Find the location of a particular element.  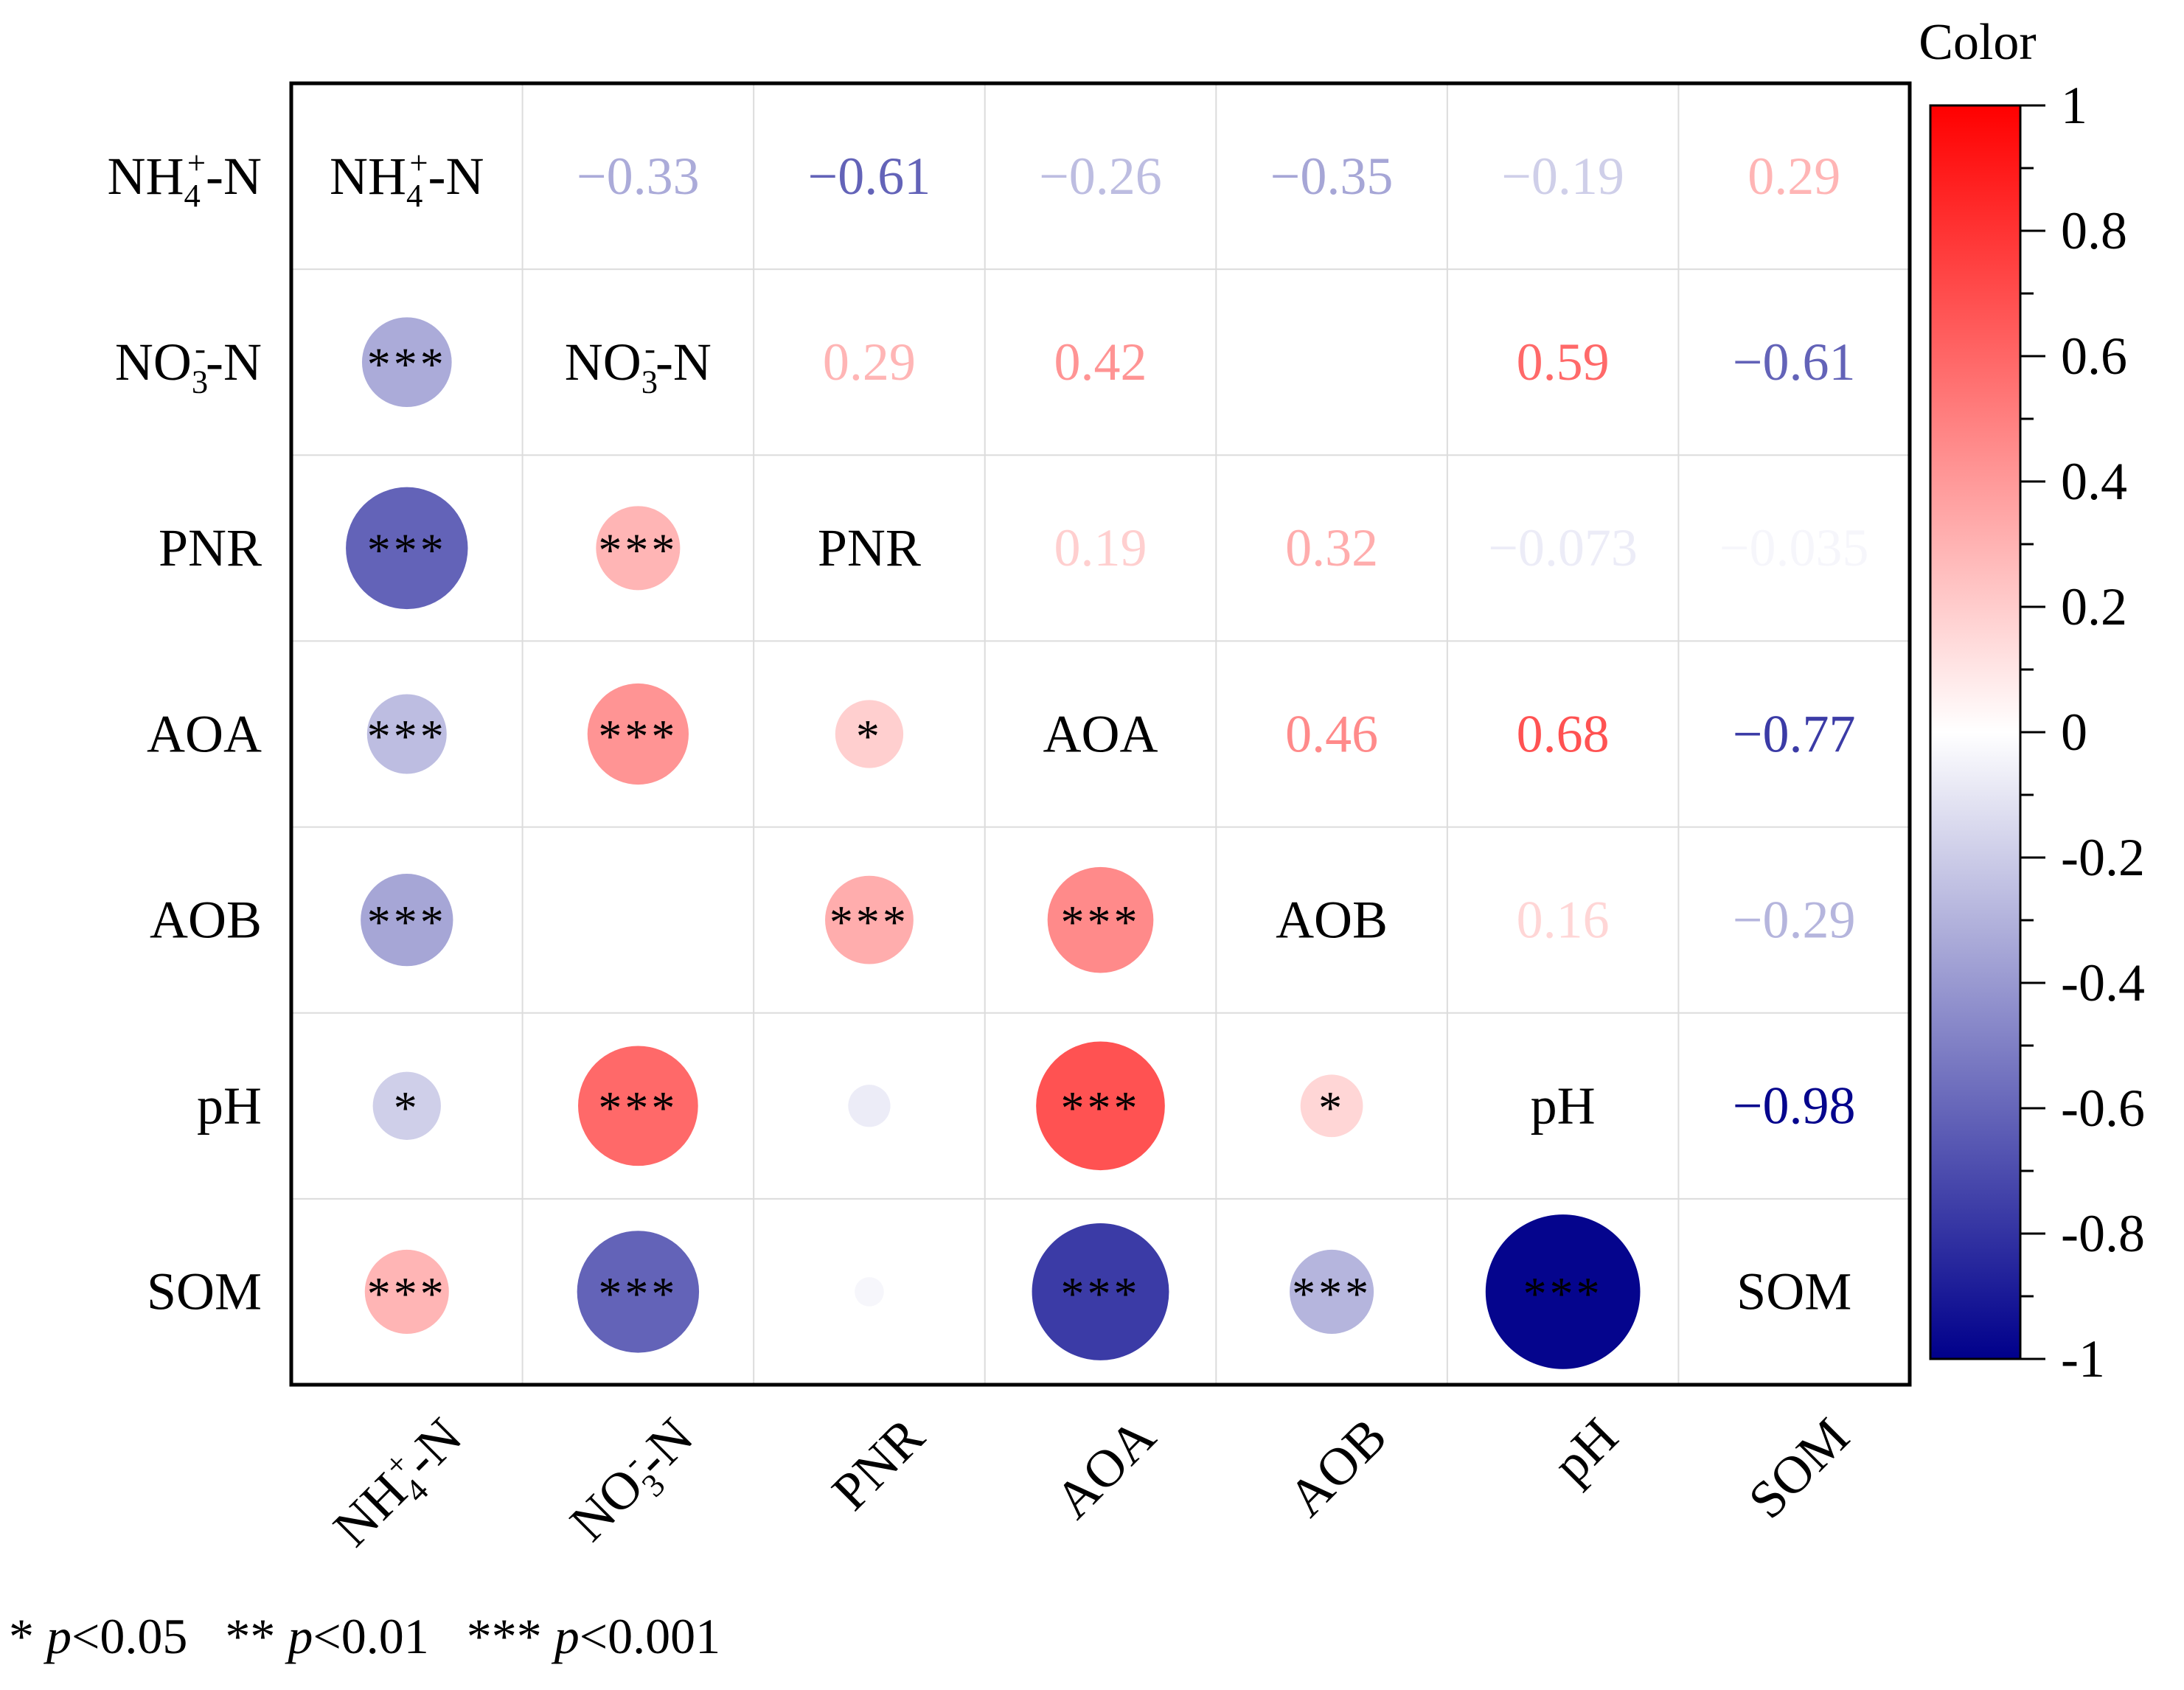

colorbar-tick-label: -0.8 is located at coordinates (2103, 1233).